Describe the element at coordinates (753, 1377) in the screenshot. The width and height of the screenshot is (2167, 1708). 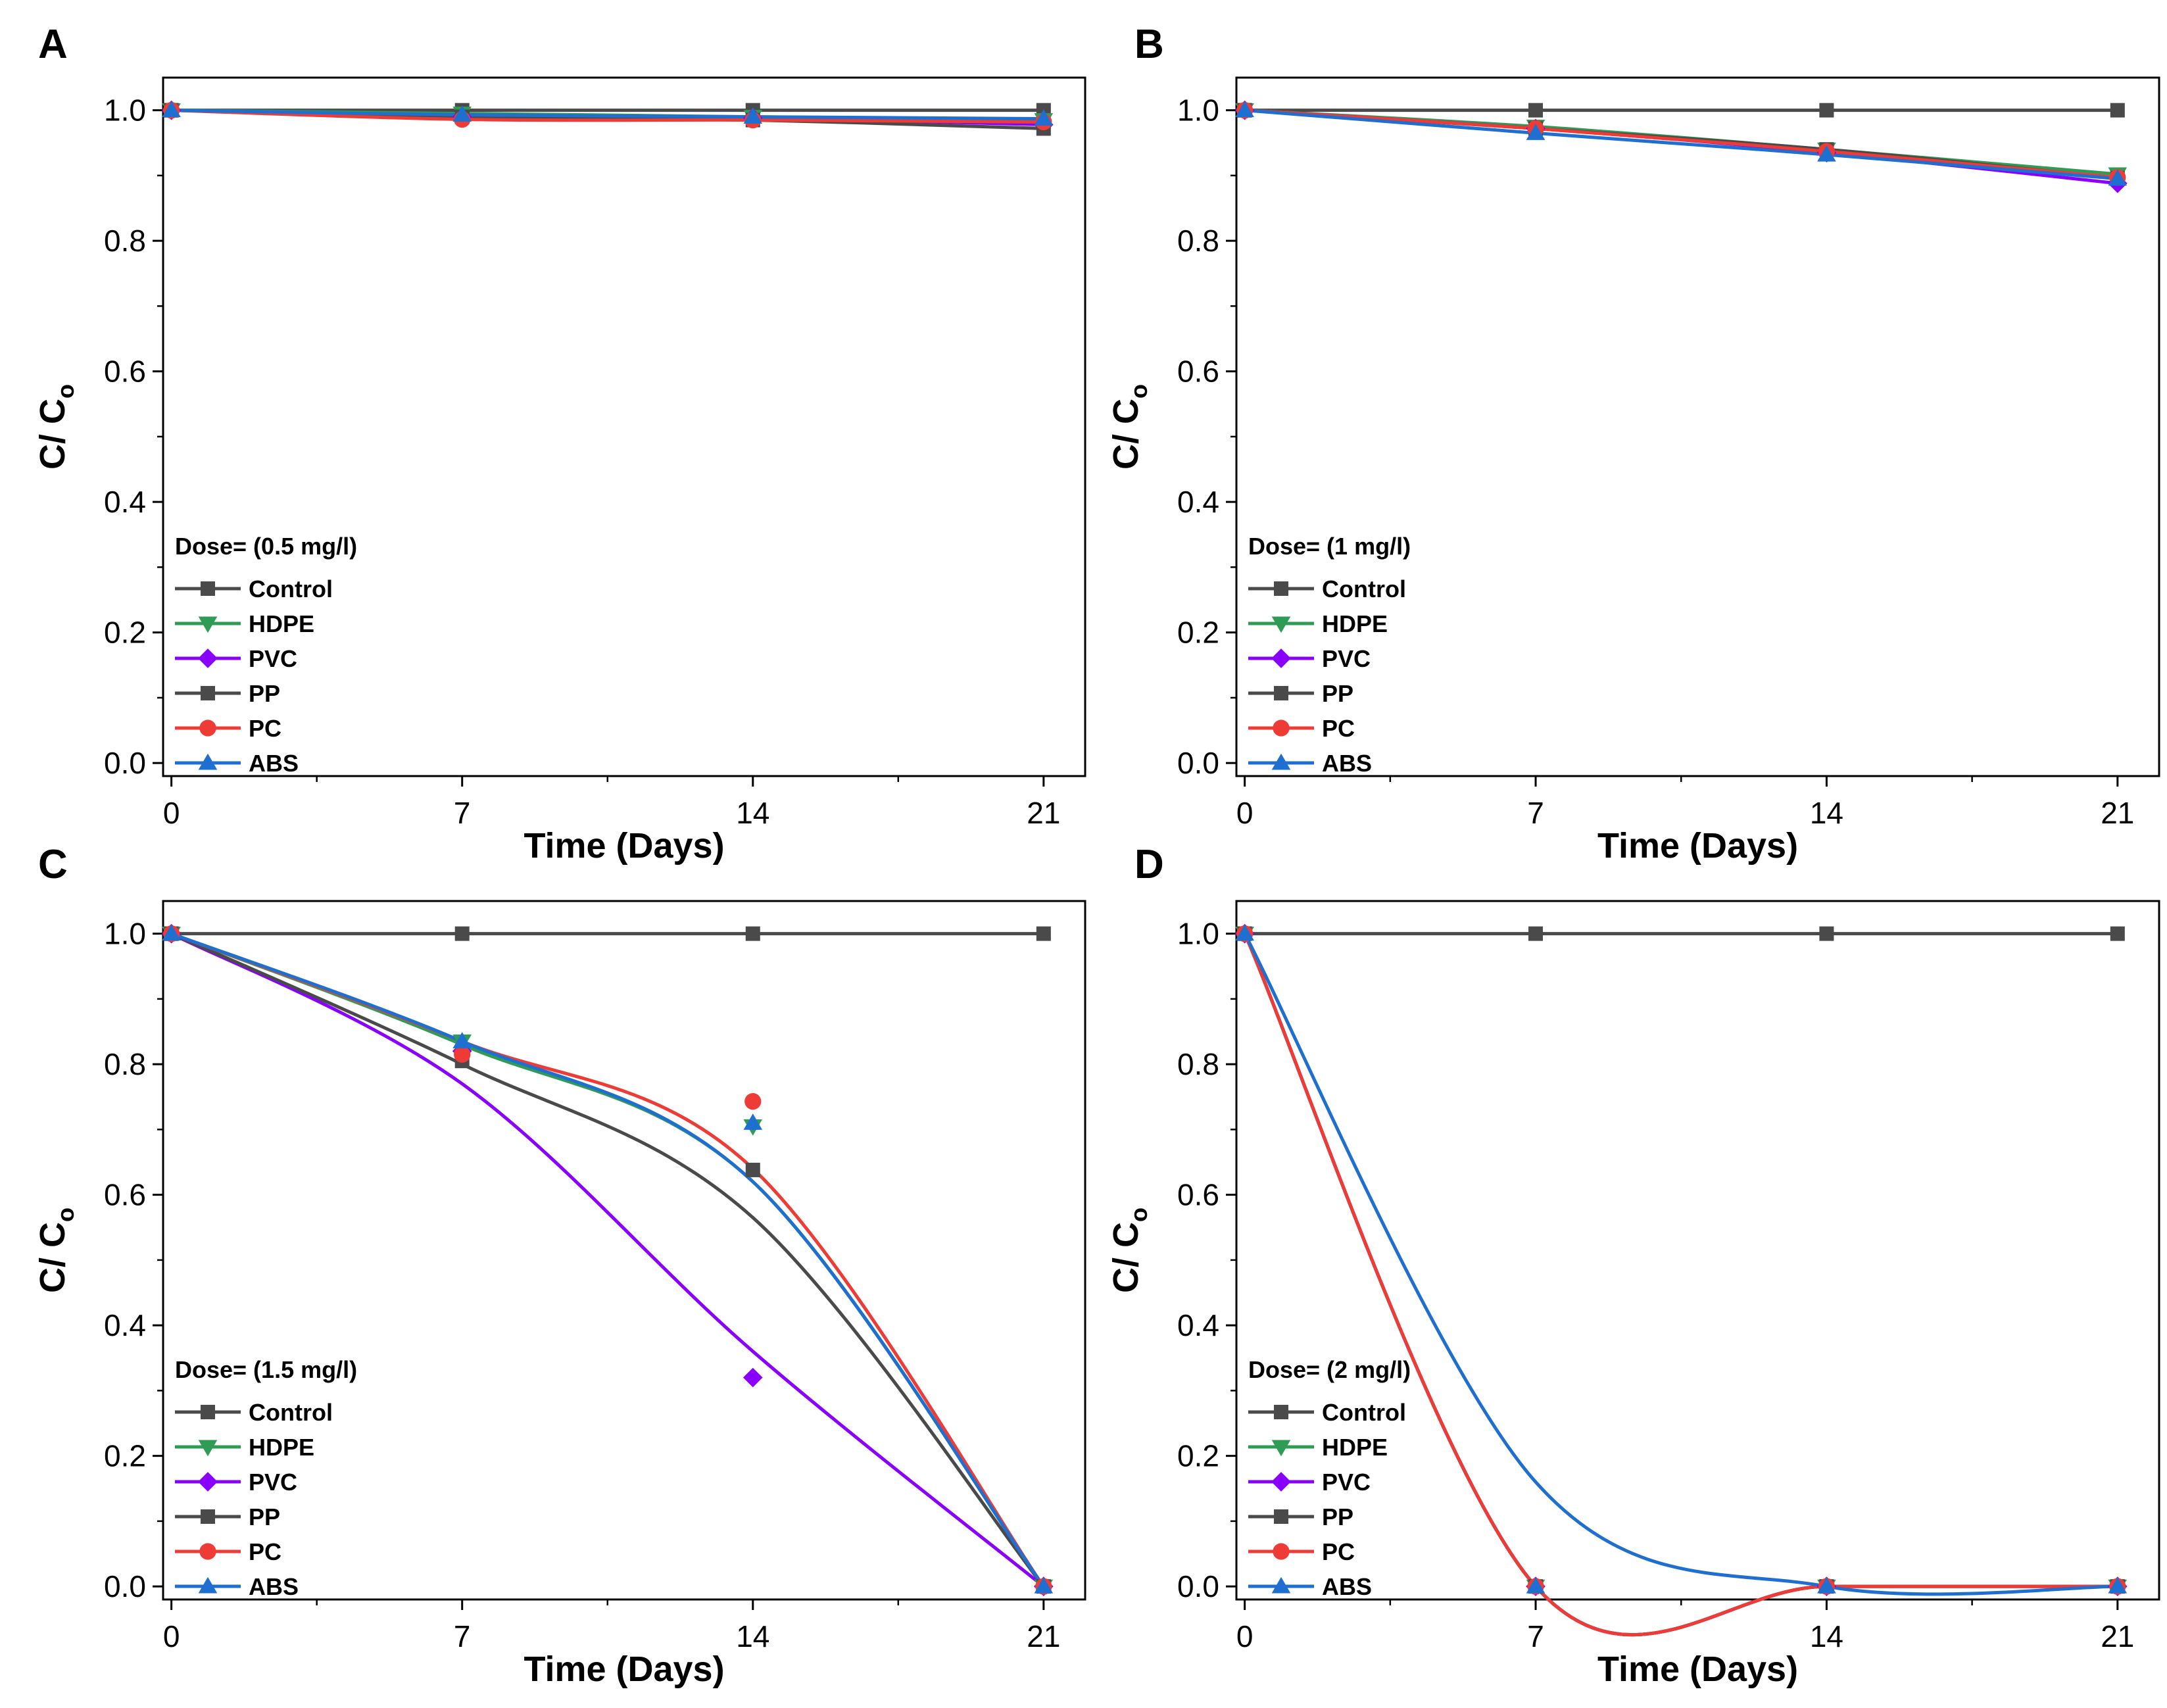
I see `data-point-pvc` at that location.